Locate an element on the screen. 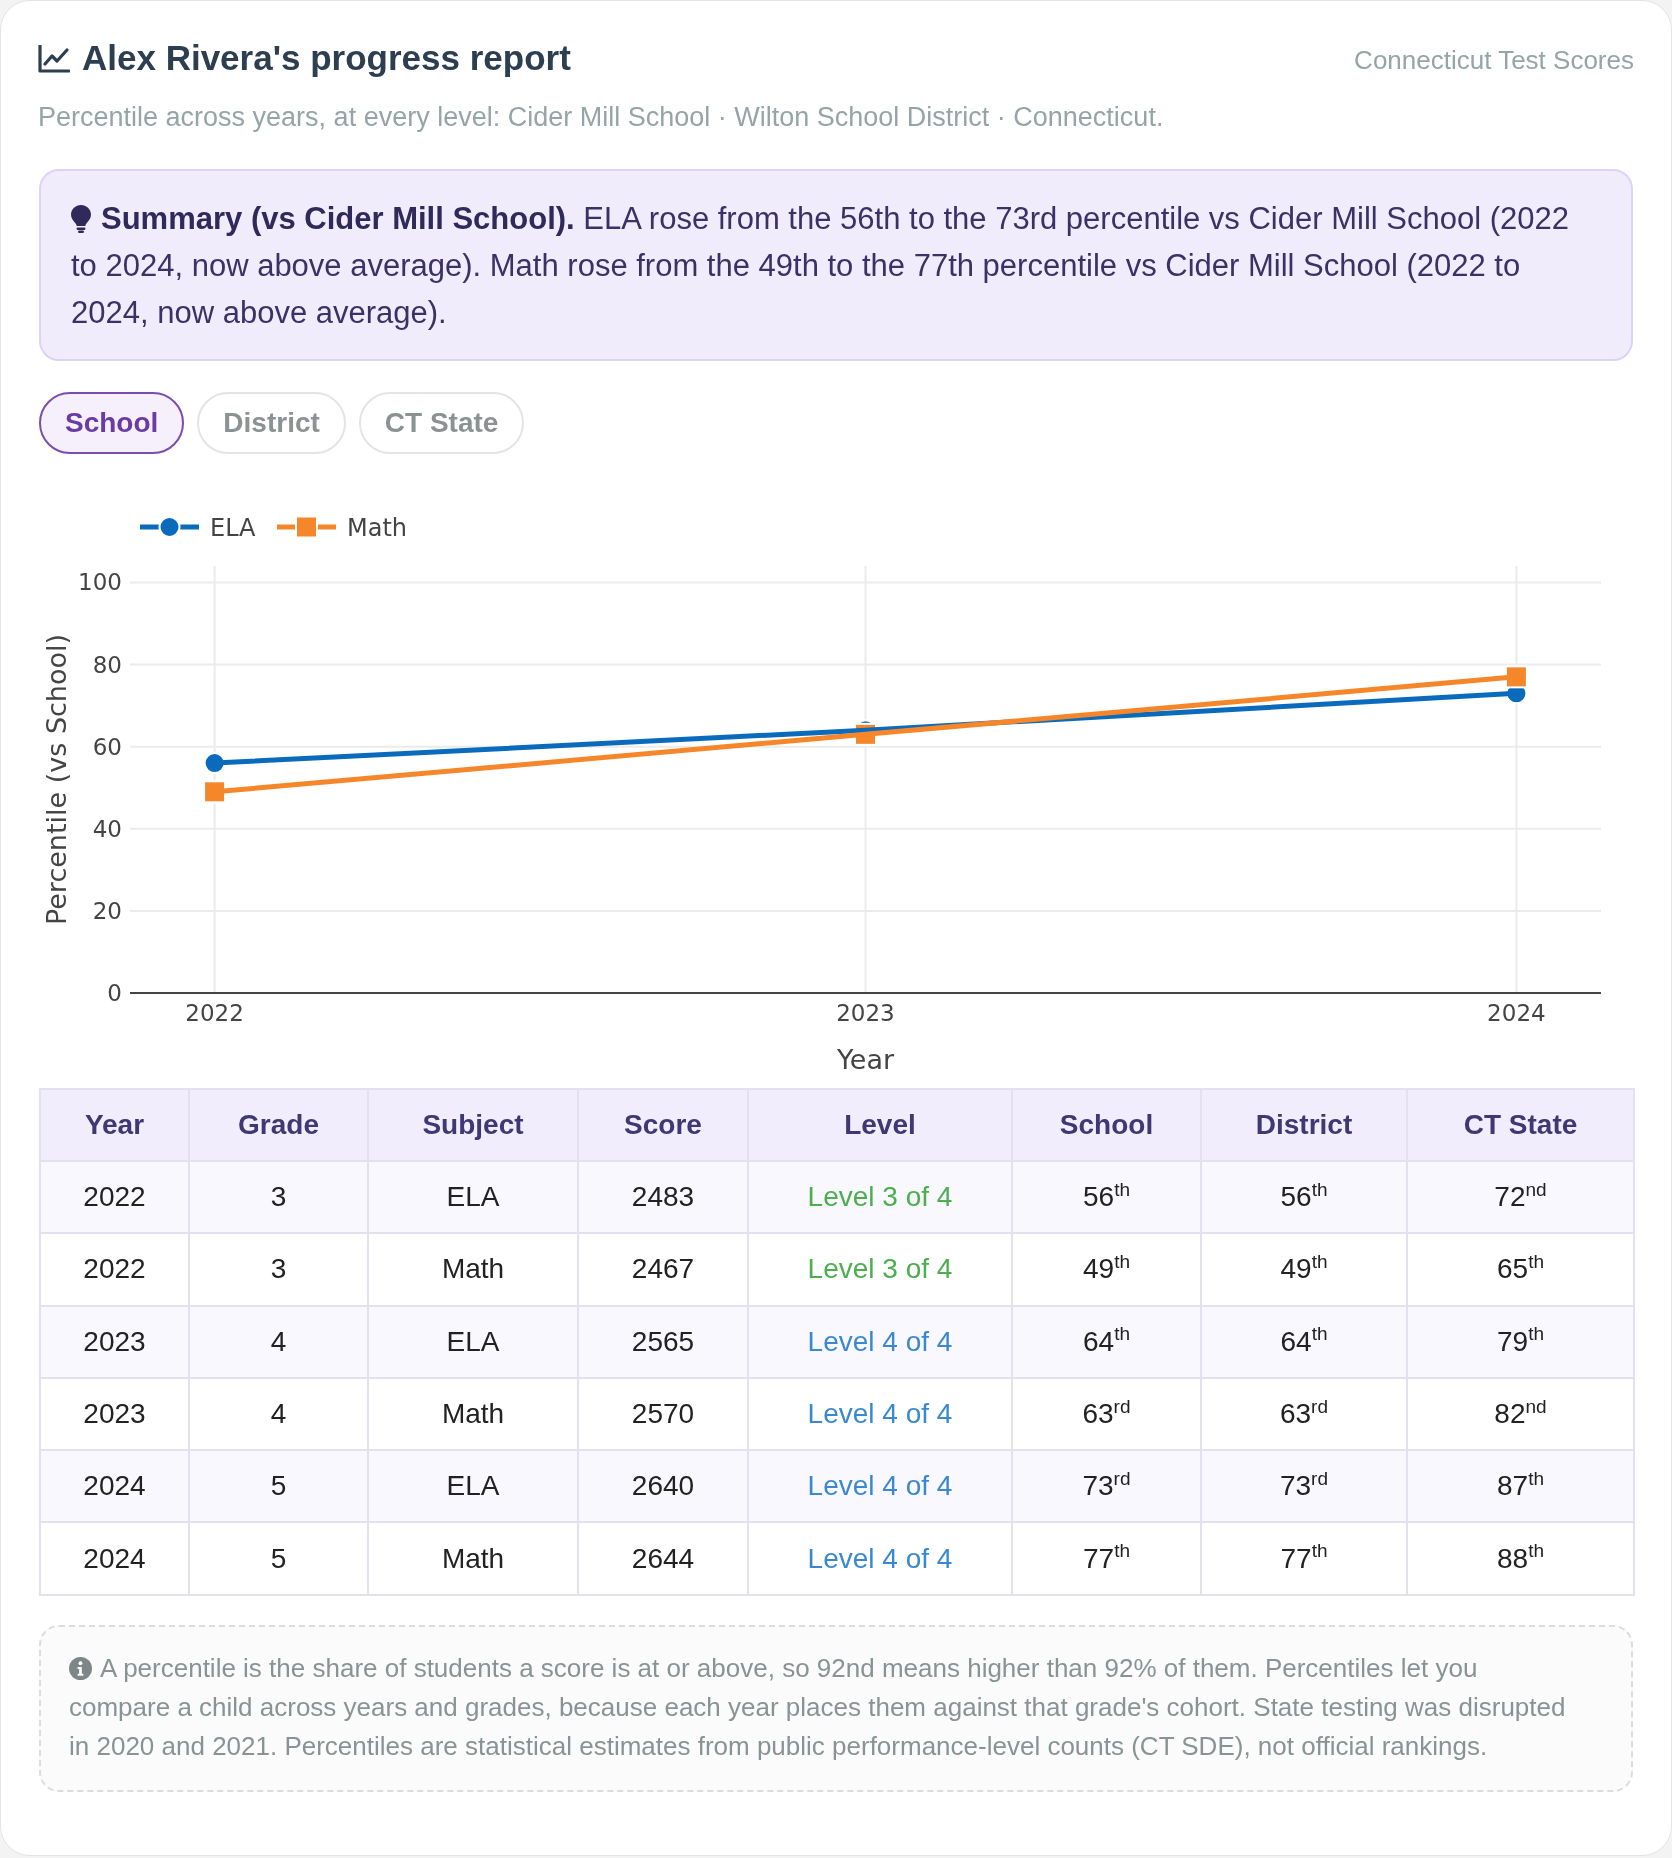  text: 2644 is located at coordinates (663, 1558).